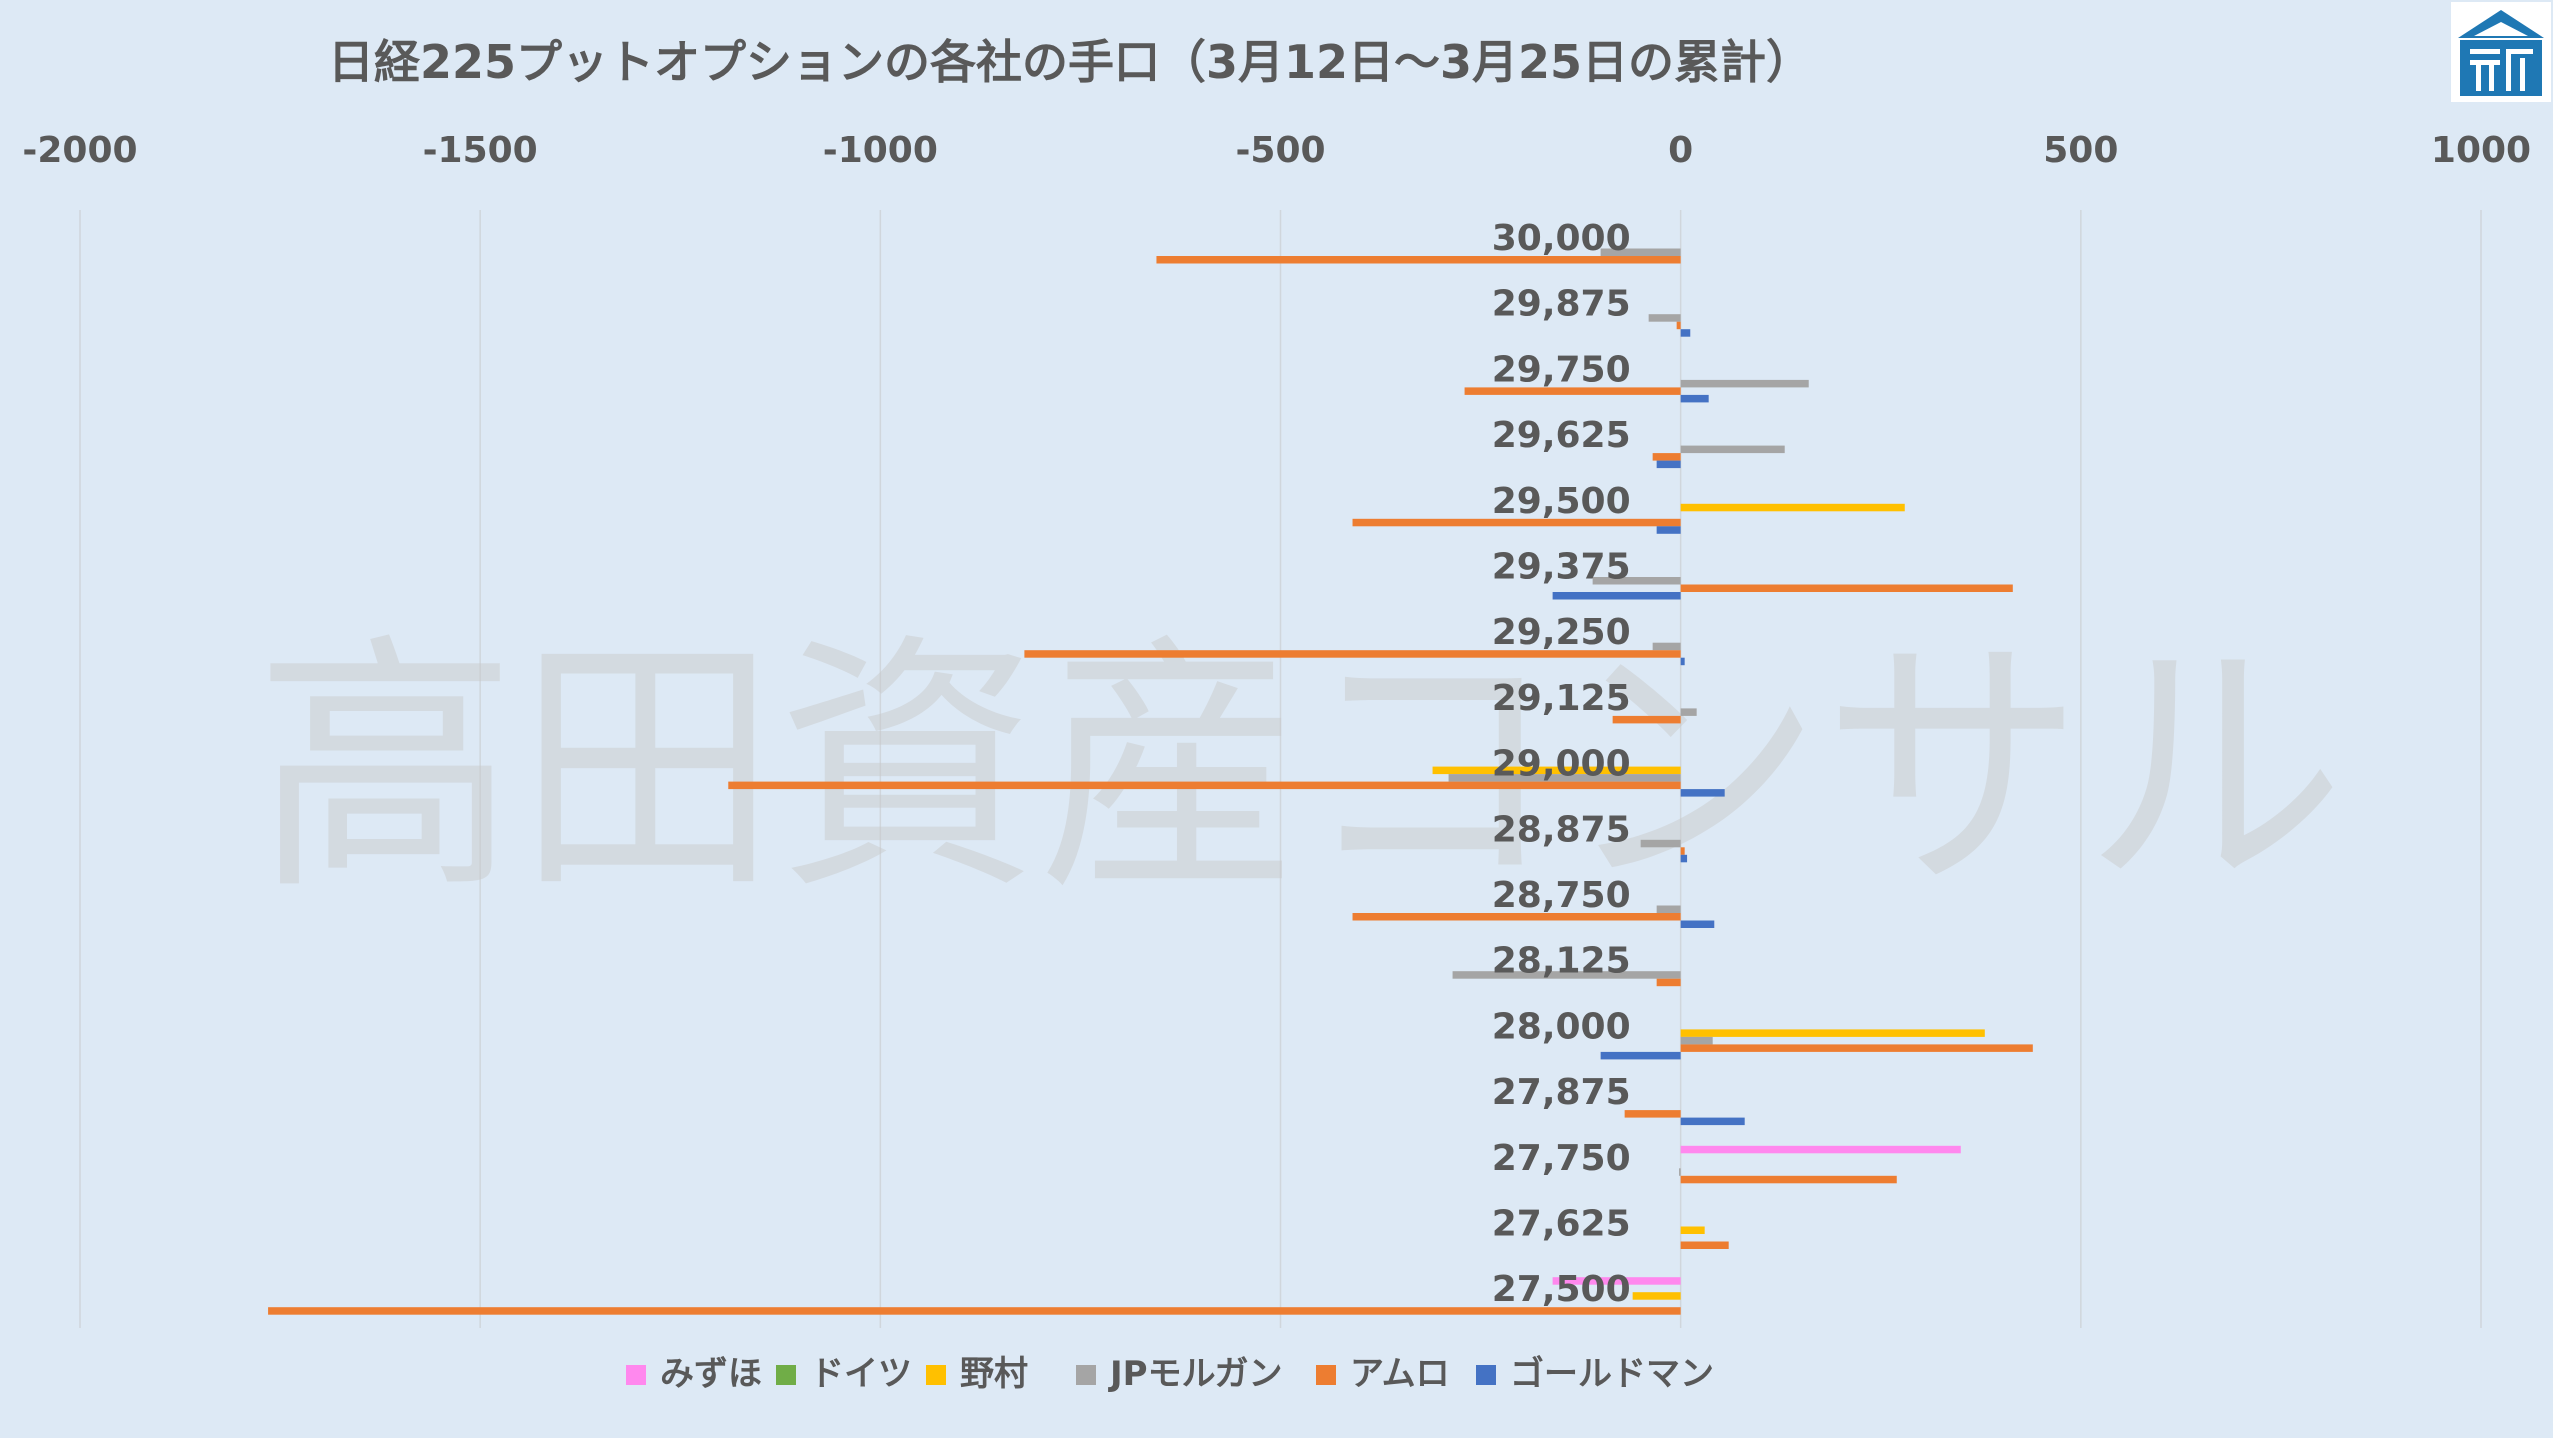  I want to click on category-label: 29,500, so click(1561, 501).